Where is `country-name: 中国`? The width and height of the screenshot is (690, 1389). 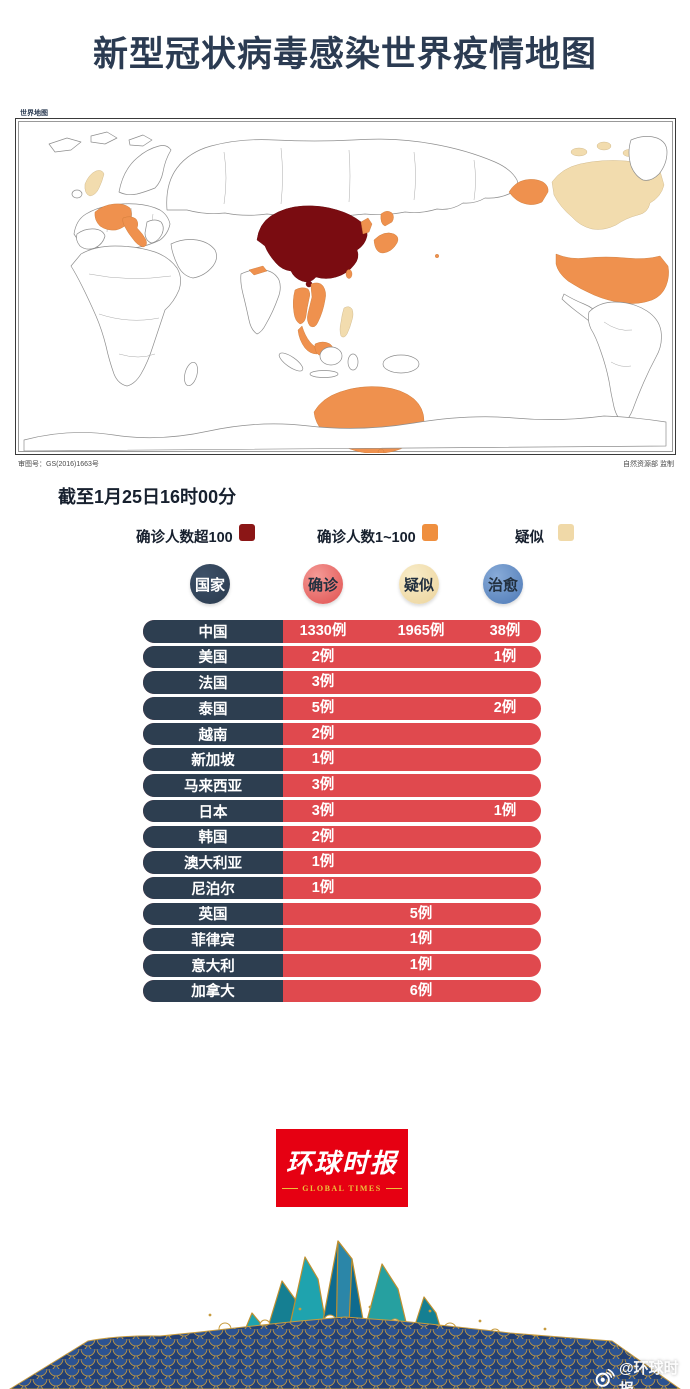 country-name: 中国 is located at coordinates (213, 632).